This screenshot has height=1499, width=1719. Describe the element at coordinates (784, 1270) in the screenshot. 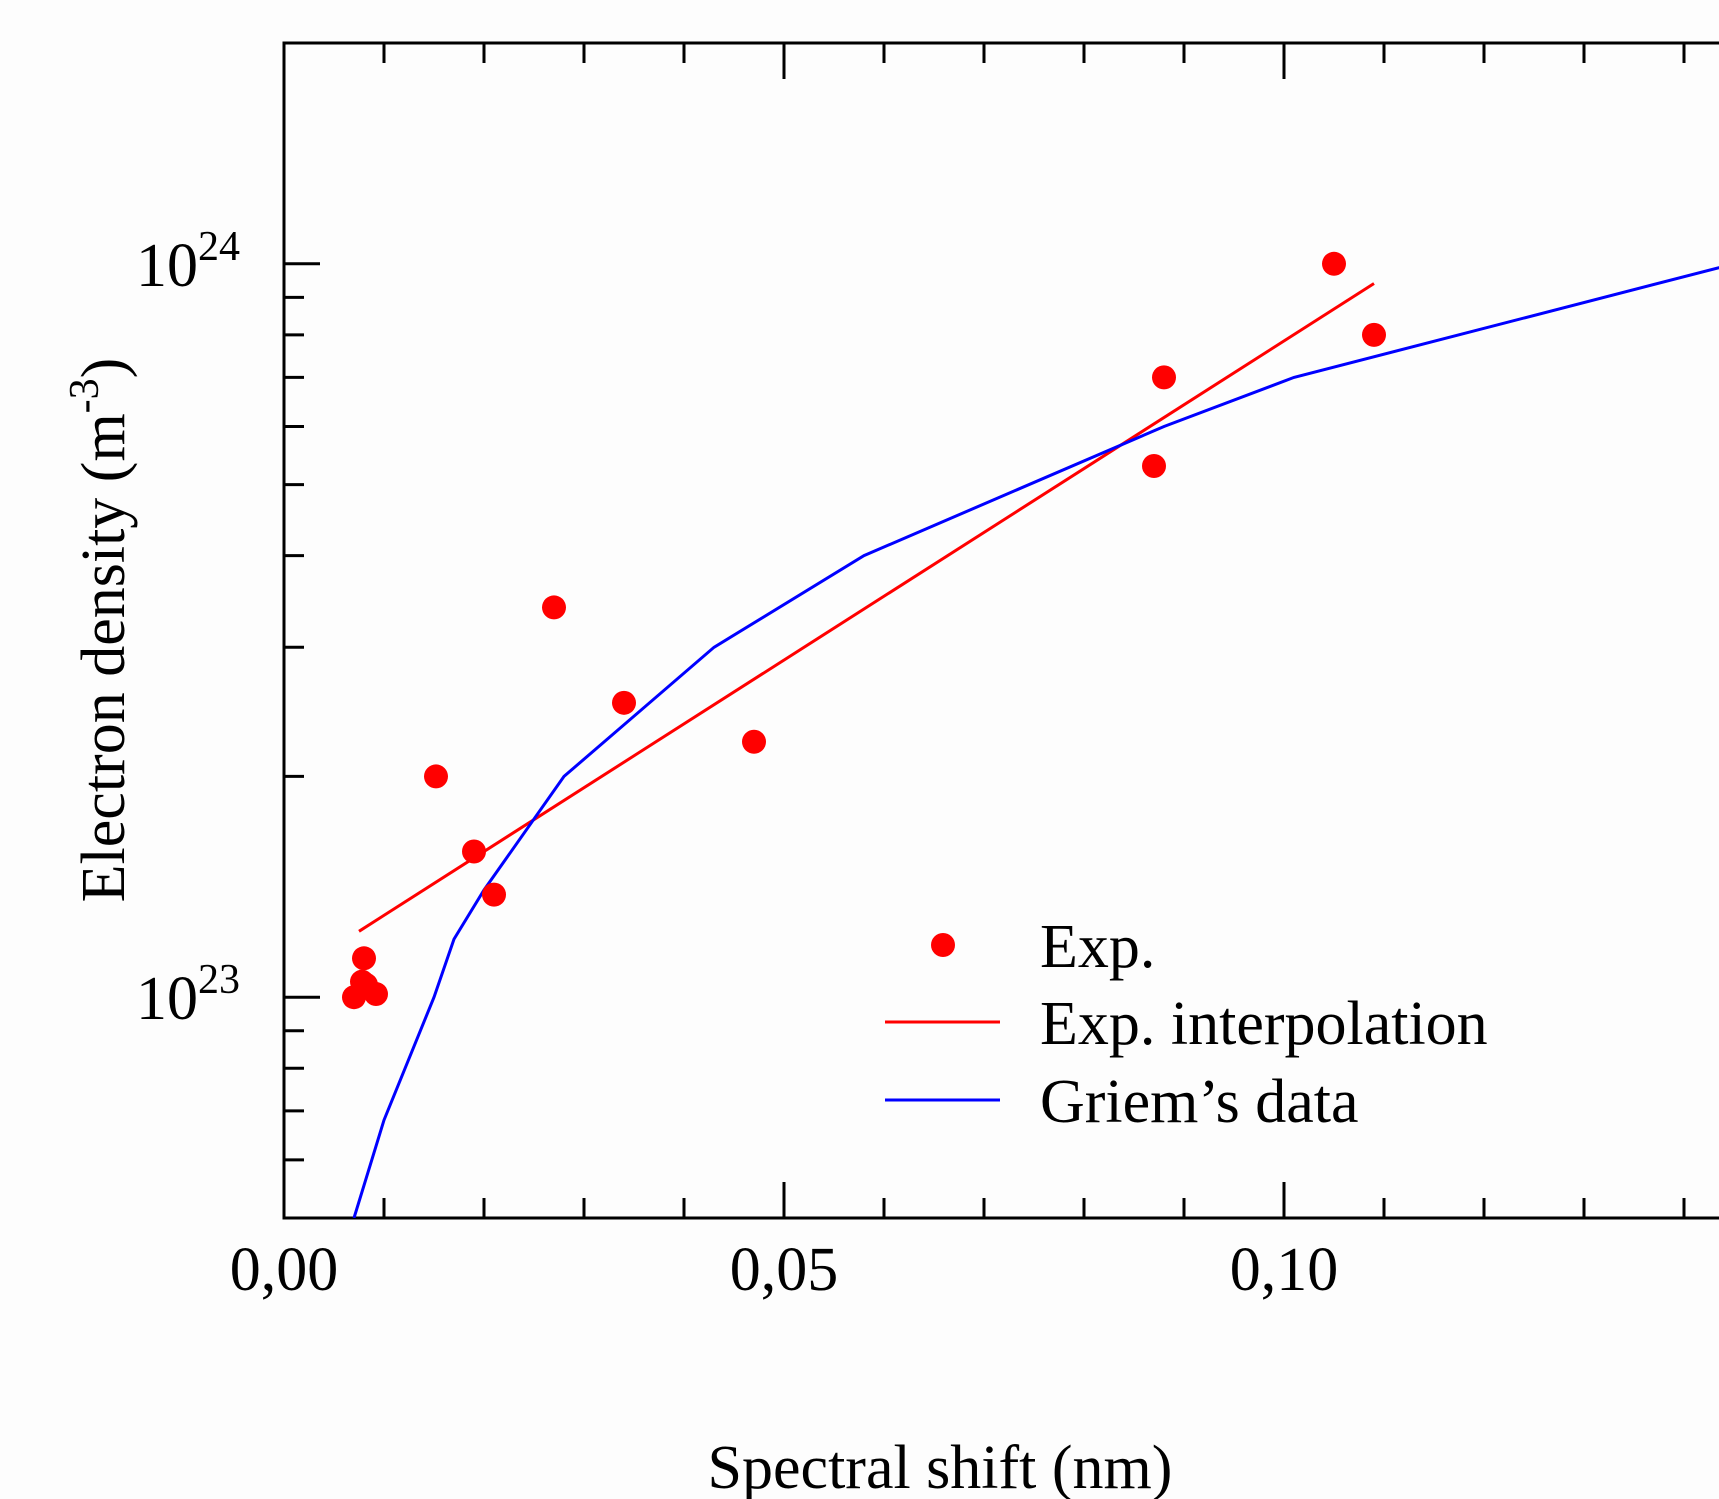

I see `x-tick-label: 0,05` at that location.